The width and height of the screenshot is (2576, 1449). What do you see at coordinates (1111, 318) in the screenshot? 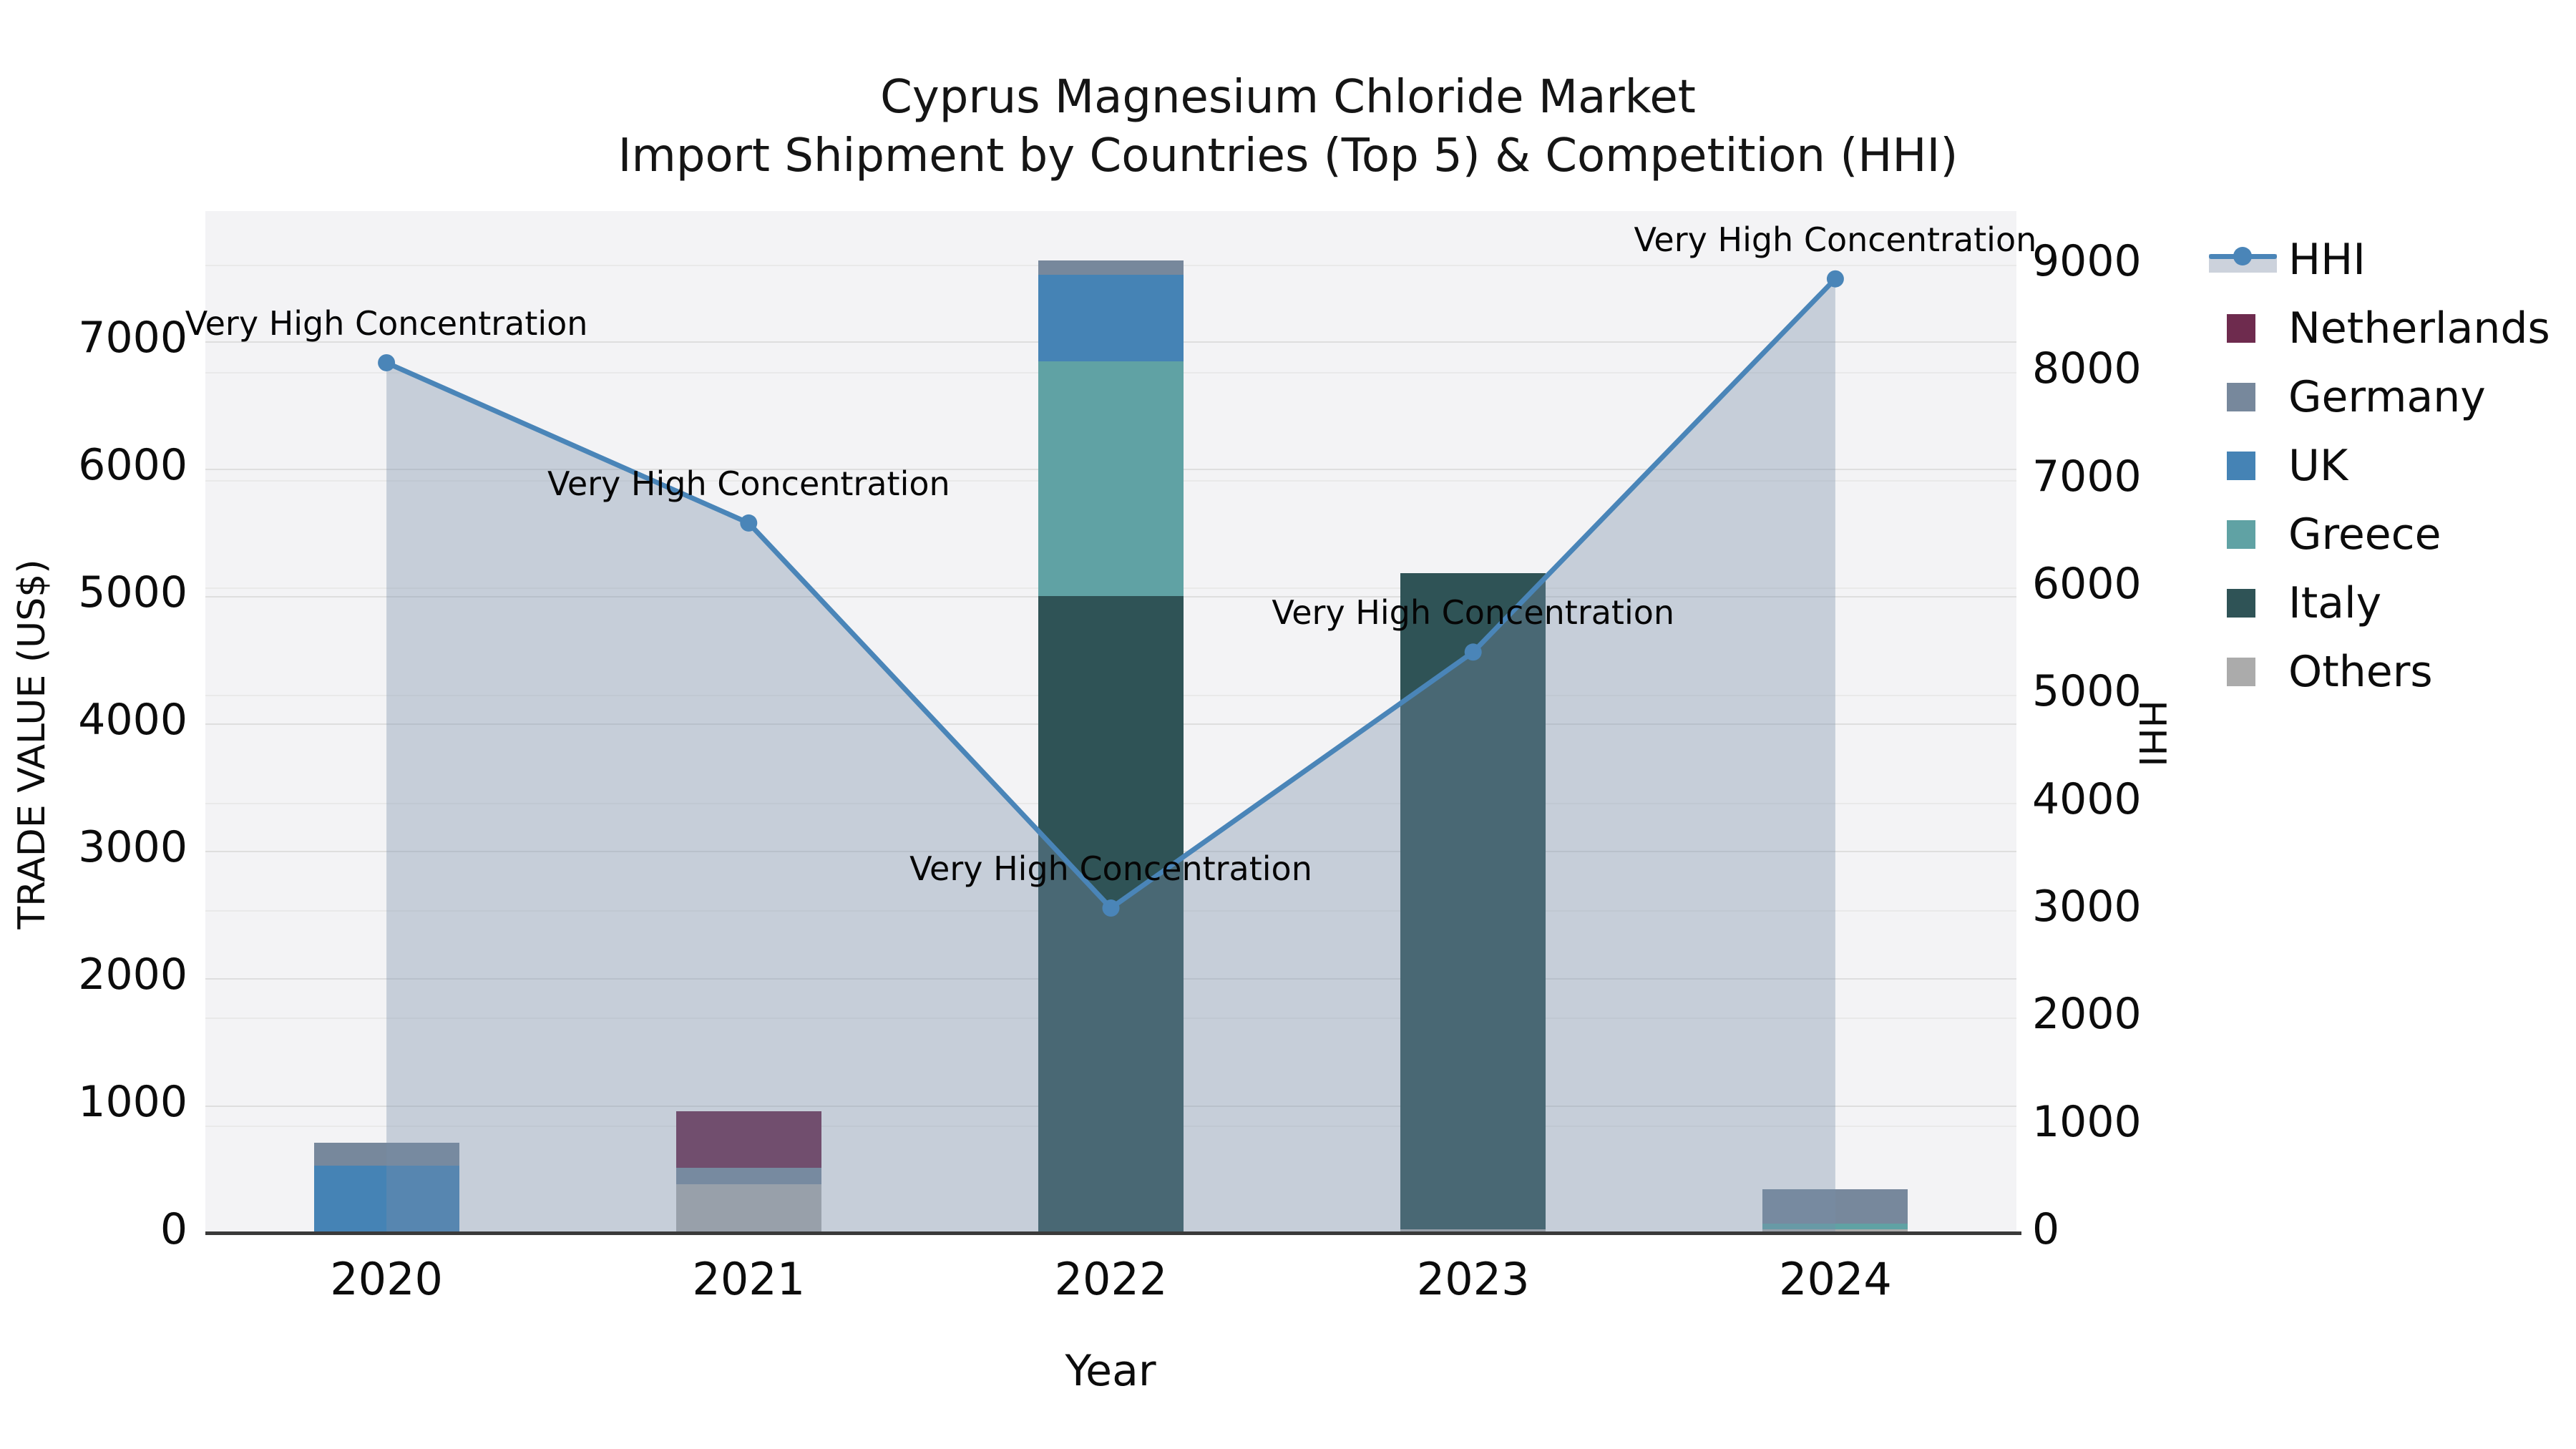
I see `bar-segment-uk-2022` at bounding box center [1111, 318].